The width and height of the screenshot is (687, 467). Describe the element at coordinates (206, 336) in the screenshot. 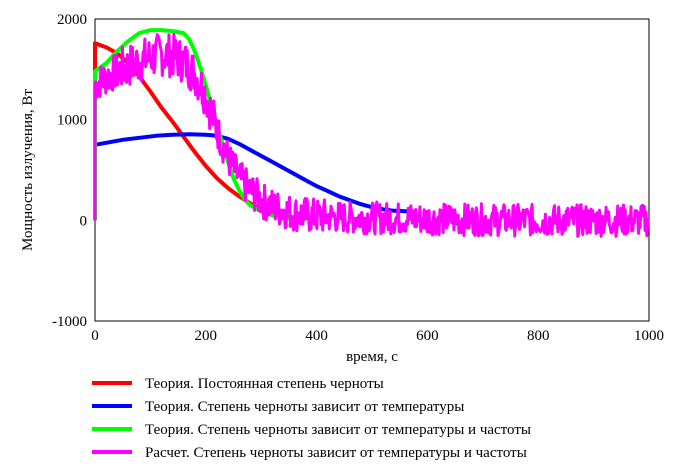

I see `x-tick-label: 200` at that location.